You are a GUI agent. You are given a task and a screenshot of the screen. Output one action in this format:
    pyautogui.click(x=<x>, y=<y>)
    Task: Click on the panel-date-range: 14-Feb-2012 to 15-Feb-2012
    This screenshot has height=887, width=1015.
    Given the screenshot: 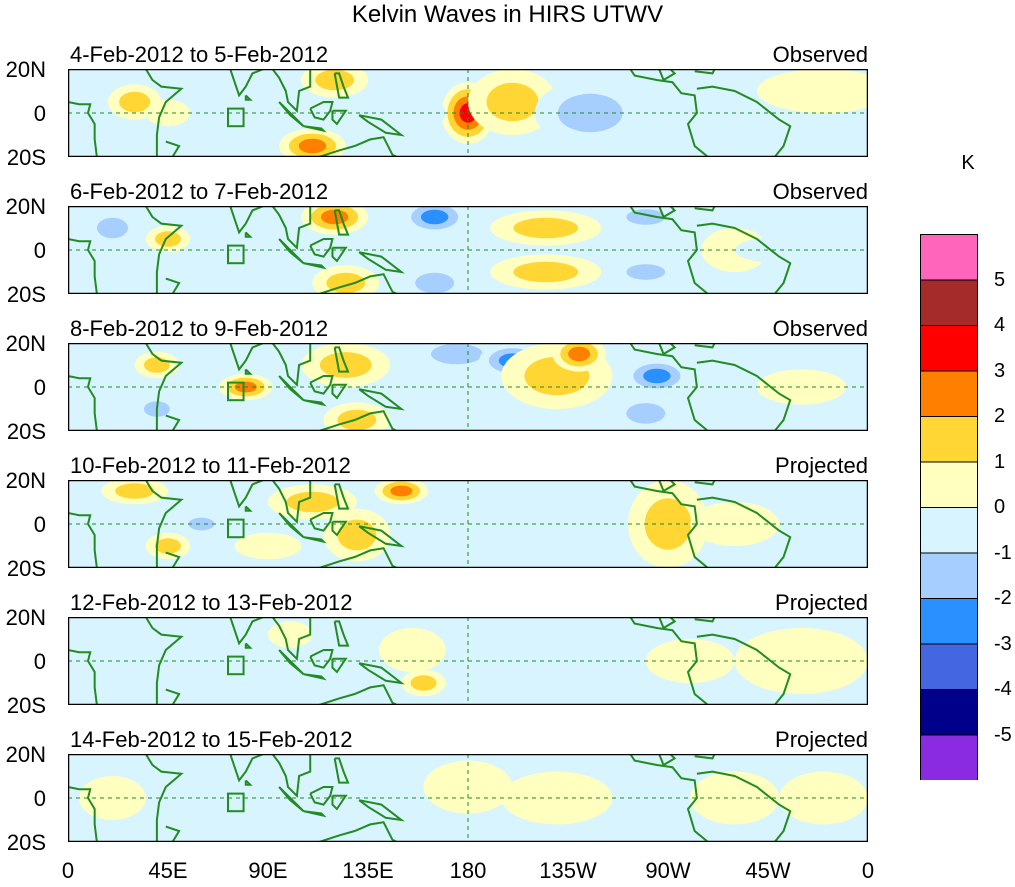 What is the action you would take?
    pyautogui.click(x=211, y=739)
    